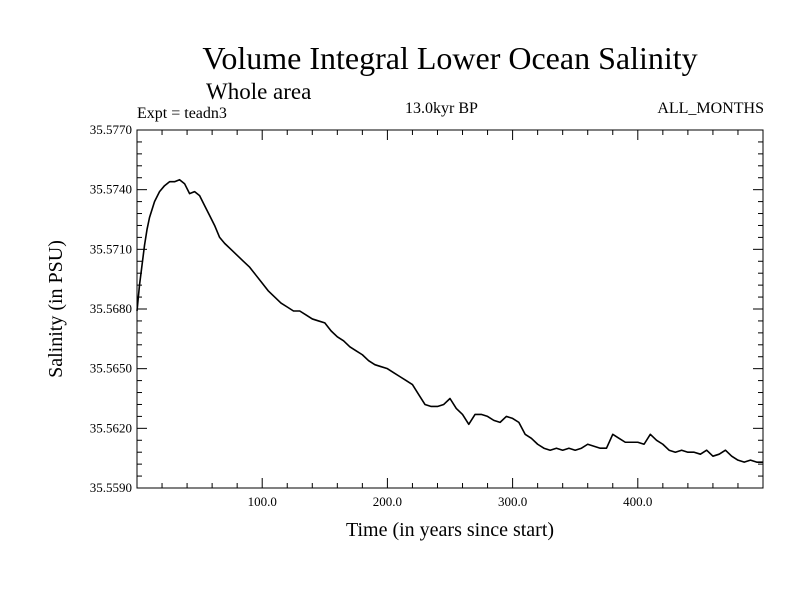  I want to click on y-tick-label: 35.5770, so click(111, 129).